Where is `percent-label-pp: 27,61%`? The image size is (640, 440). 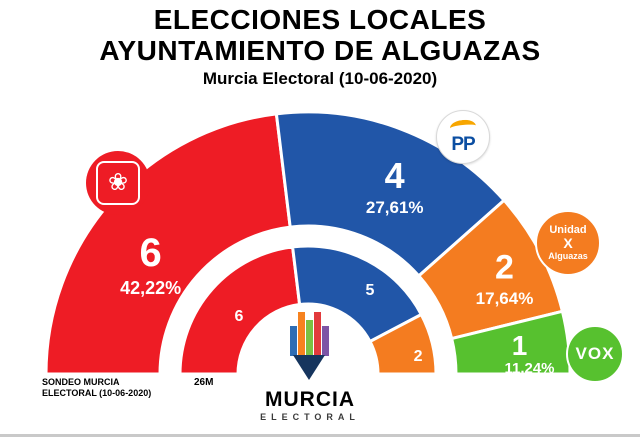 percent-label-pp: 27,61% is located at coordinates (395, 207).